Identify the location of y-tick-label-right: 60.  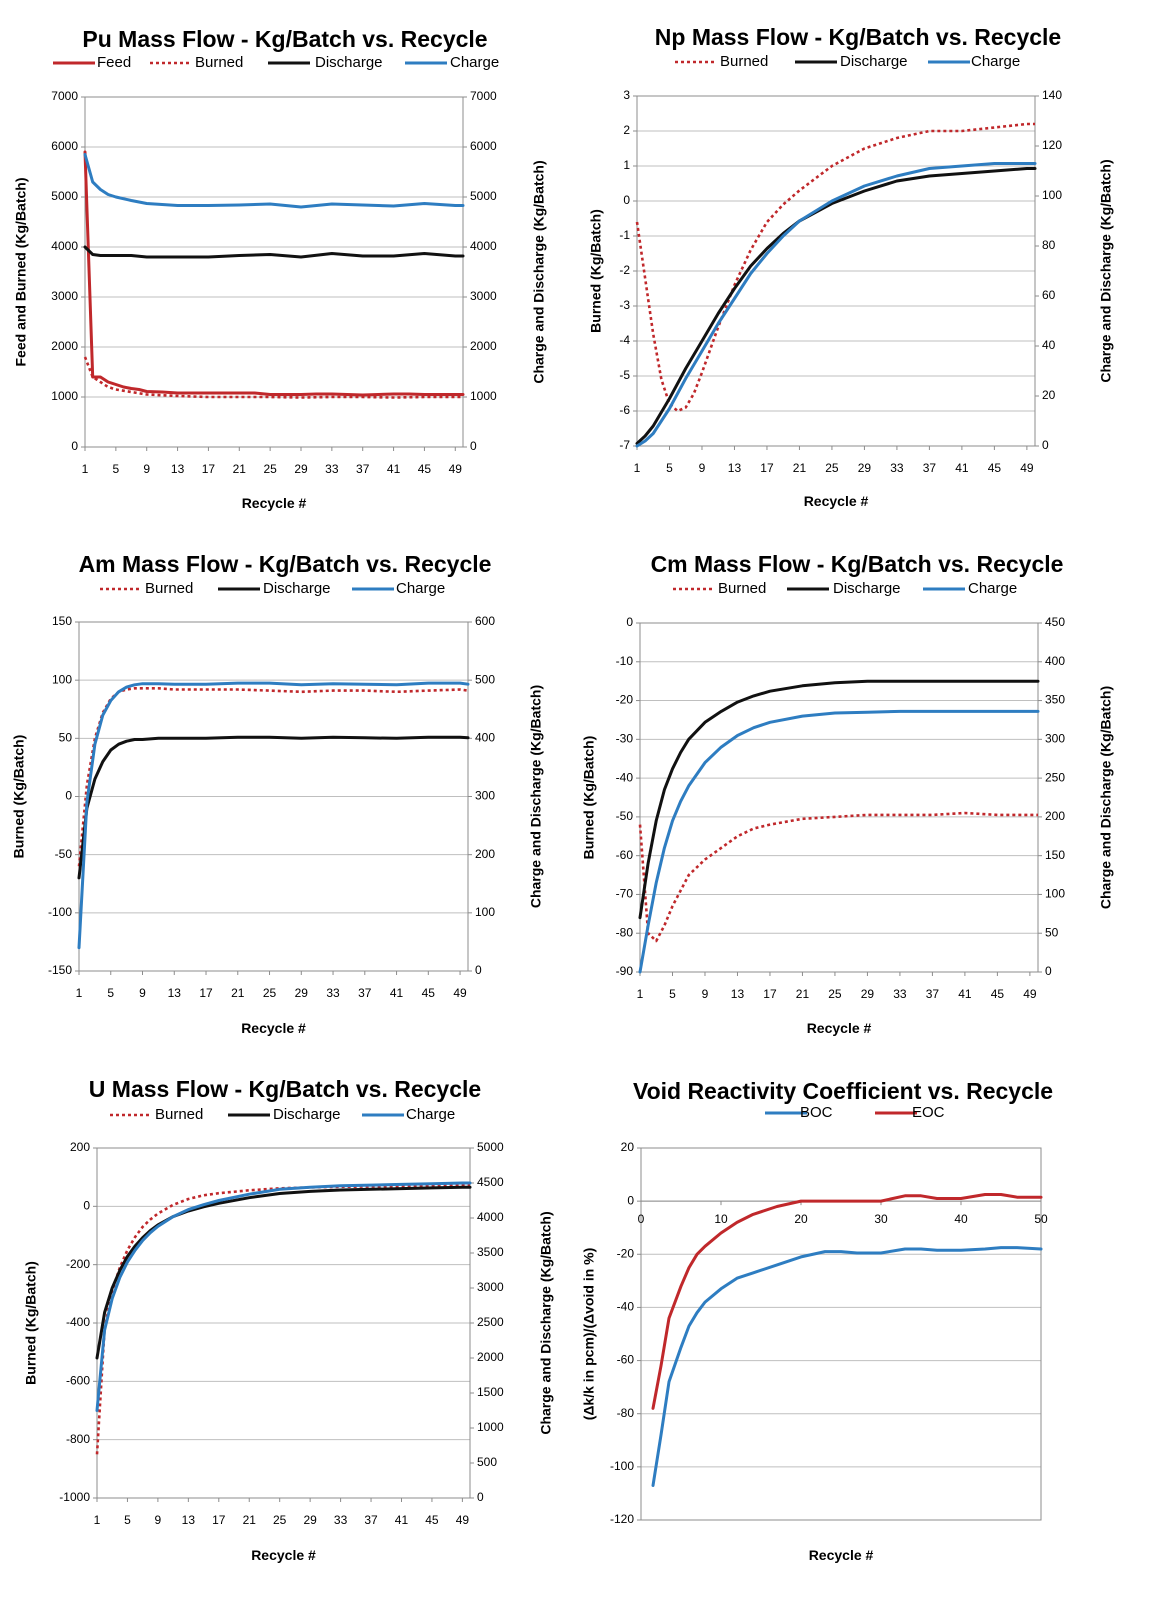
(1049, 295).